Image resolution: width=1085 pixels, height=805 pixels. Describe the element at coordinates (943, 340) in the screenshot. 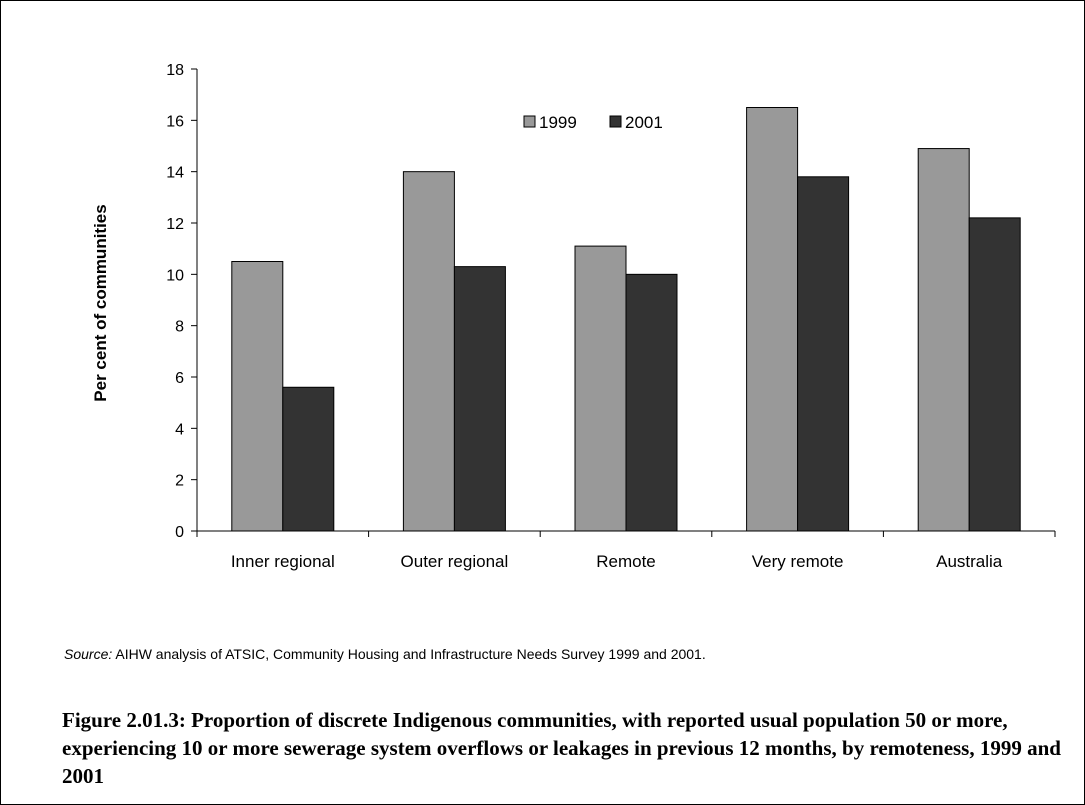

I see `bar-1999-australia` at that location.